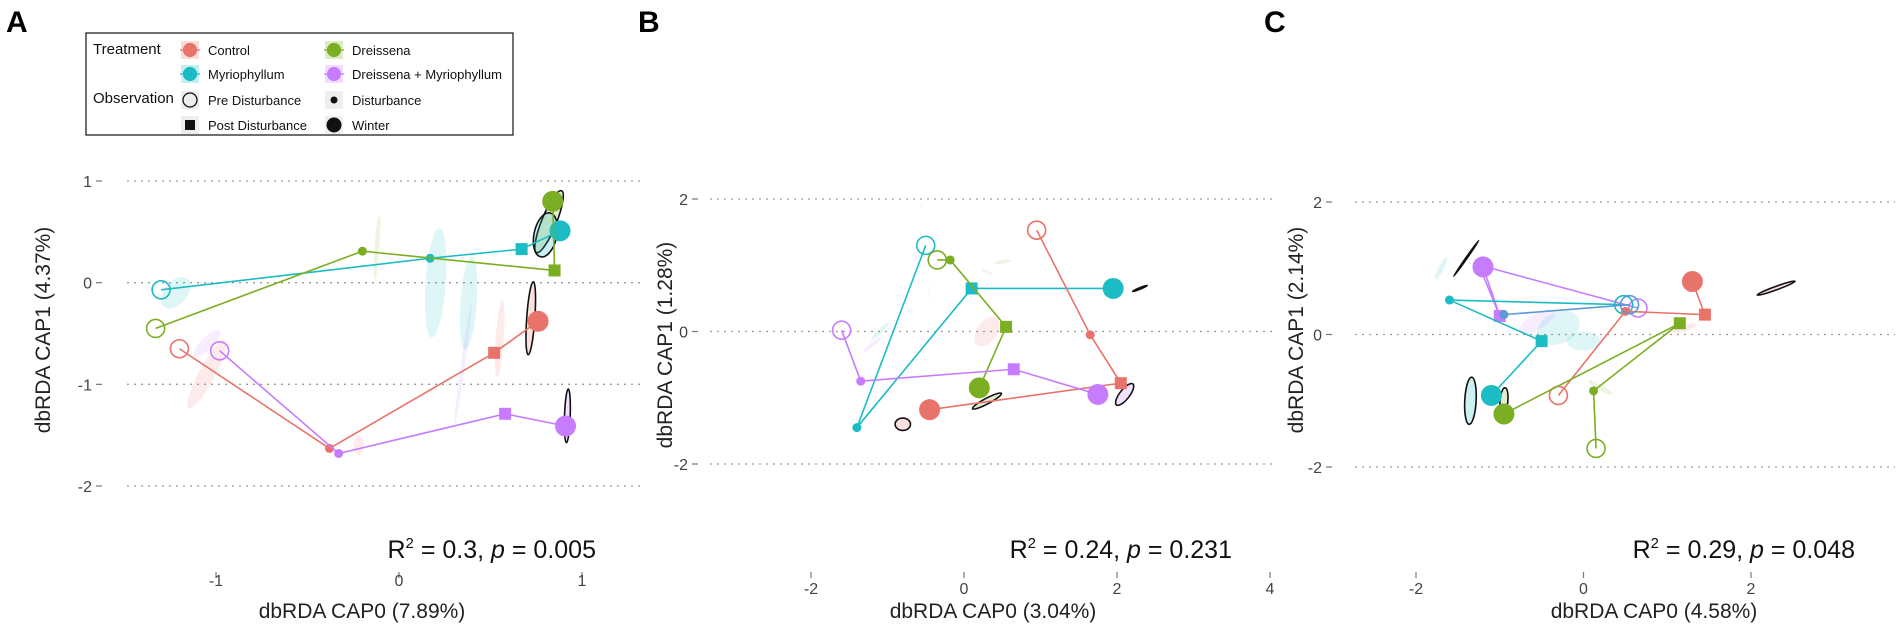 This screenshot has width=1902, height=630. I want to click on legend-key-pre, so click(190, 100).